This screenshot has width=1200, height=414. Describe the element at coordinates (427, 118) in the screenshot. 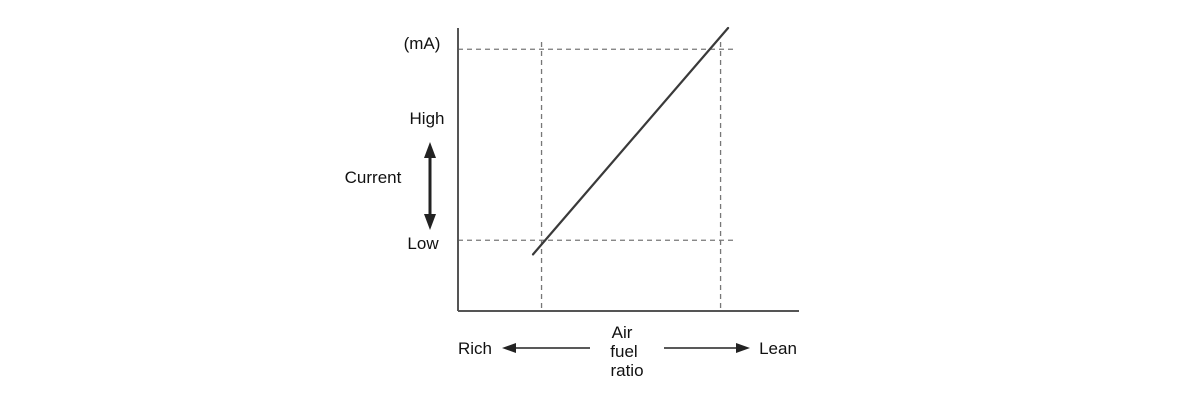

I see `y-axis-high-label: High` at that location.